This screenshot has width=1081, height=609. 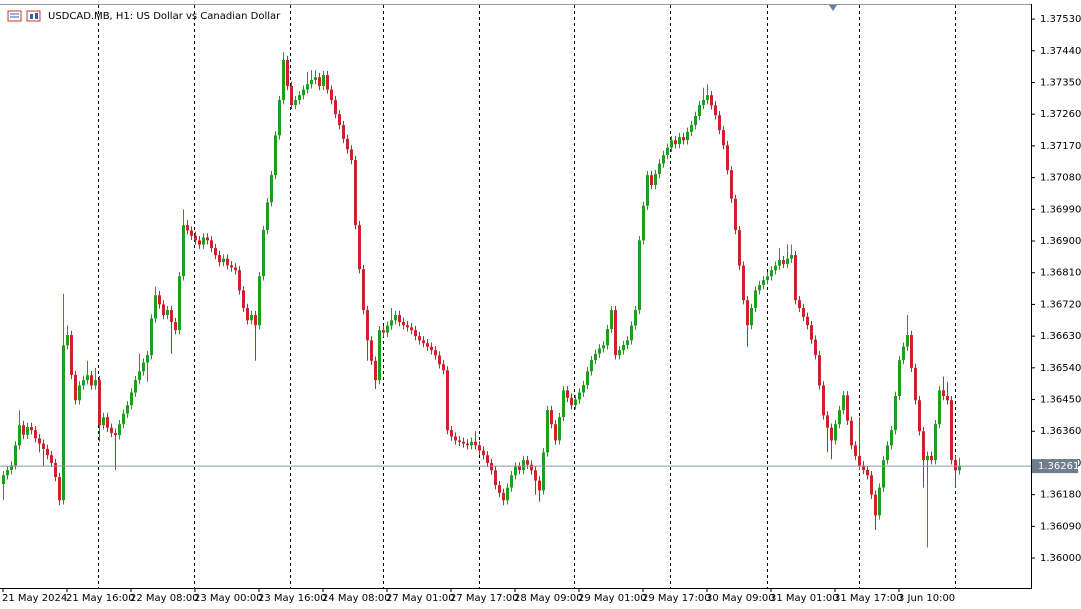 What do you see at coordinates (868, 598) in the screenshot?
I see `x-tick-label: 31 May 17:00` at bounding box center [868, 598].